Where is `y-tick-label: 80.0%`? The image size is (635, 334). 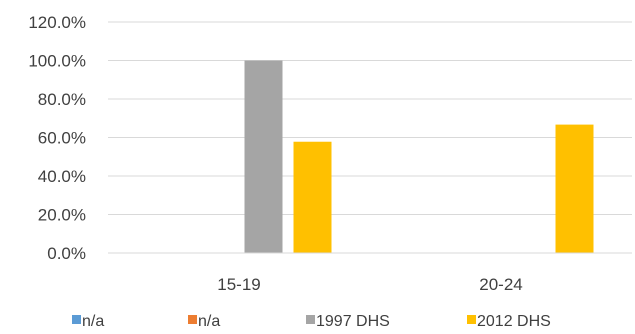
y-tick-label: 80.0% is located at coordinates (62, 99).